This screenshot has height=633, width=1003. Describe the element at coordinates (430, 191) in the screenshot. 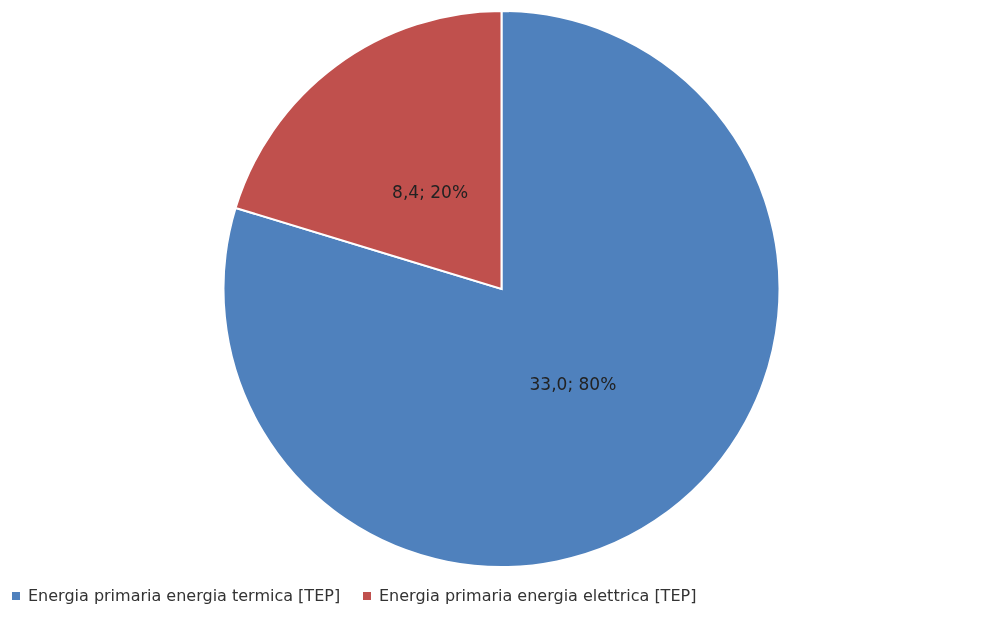

I see `data-label: 8,4; 20%` at that location.